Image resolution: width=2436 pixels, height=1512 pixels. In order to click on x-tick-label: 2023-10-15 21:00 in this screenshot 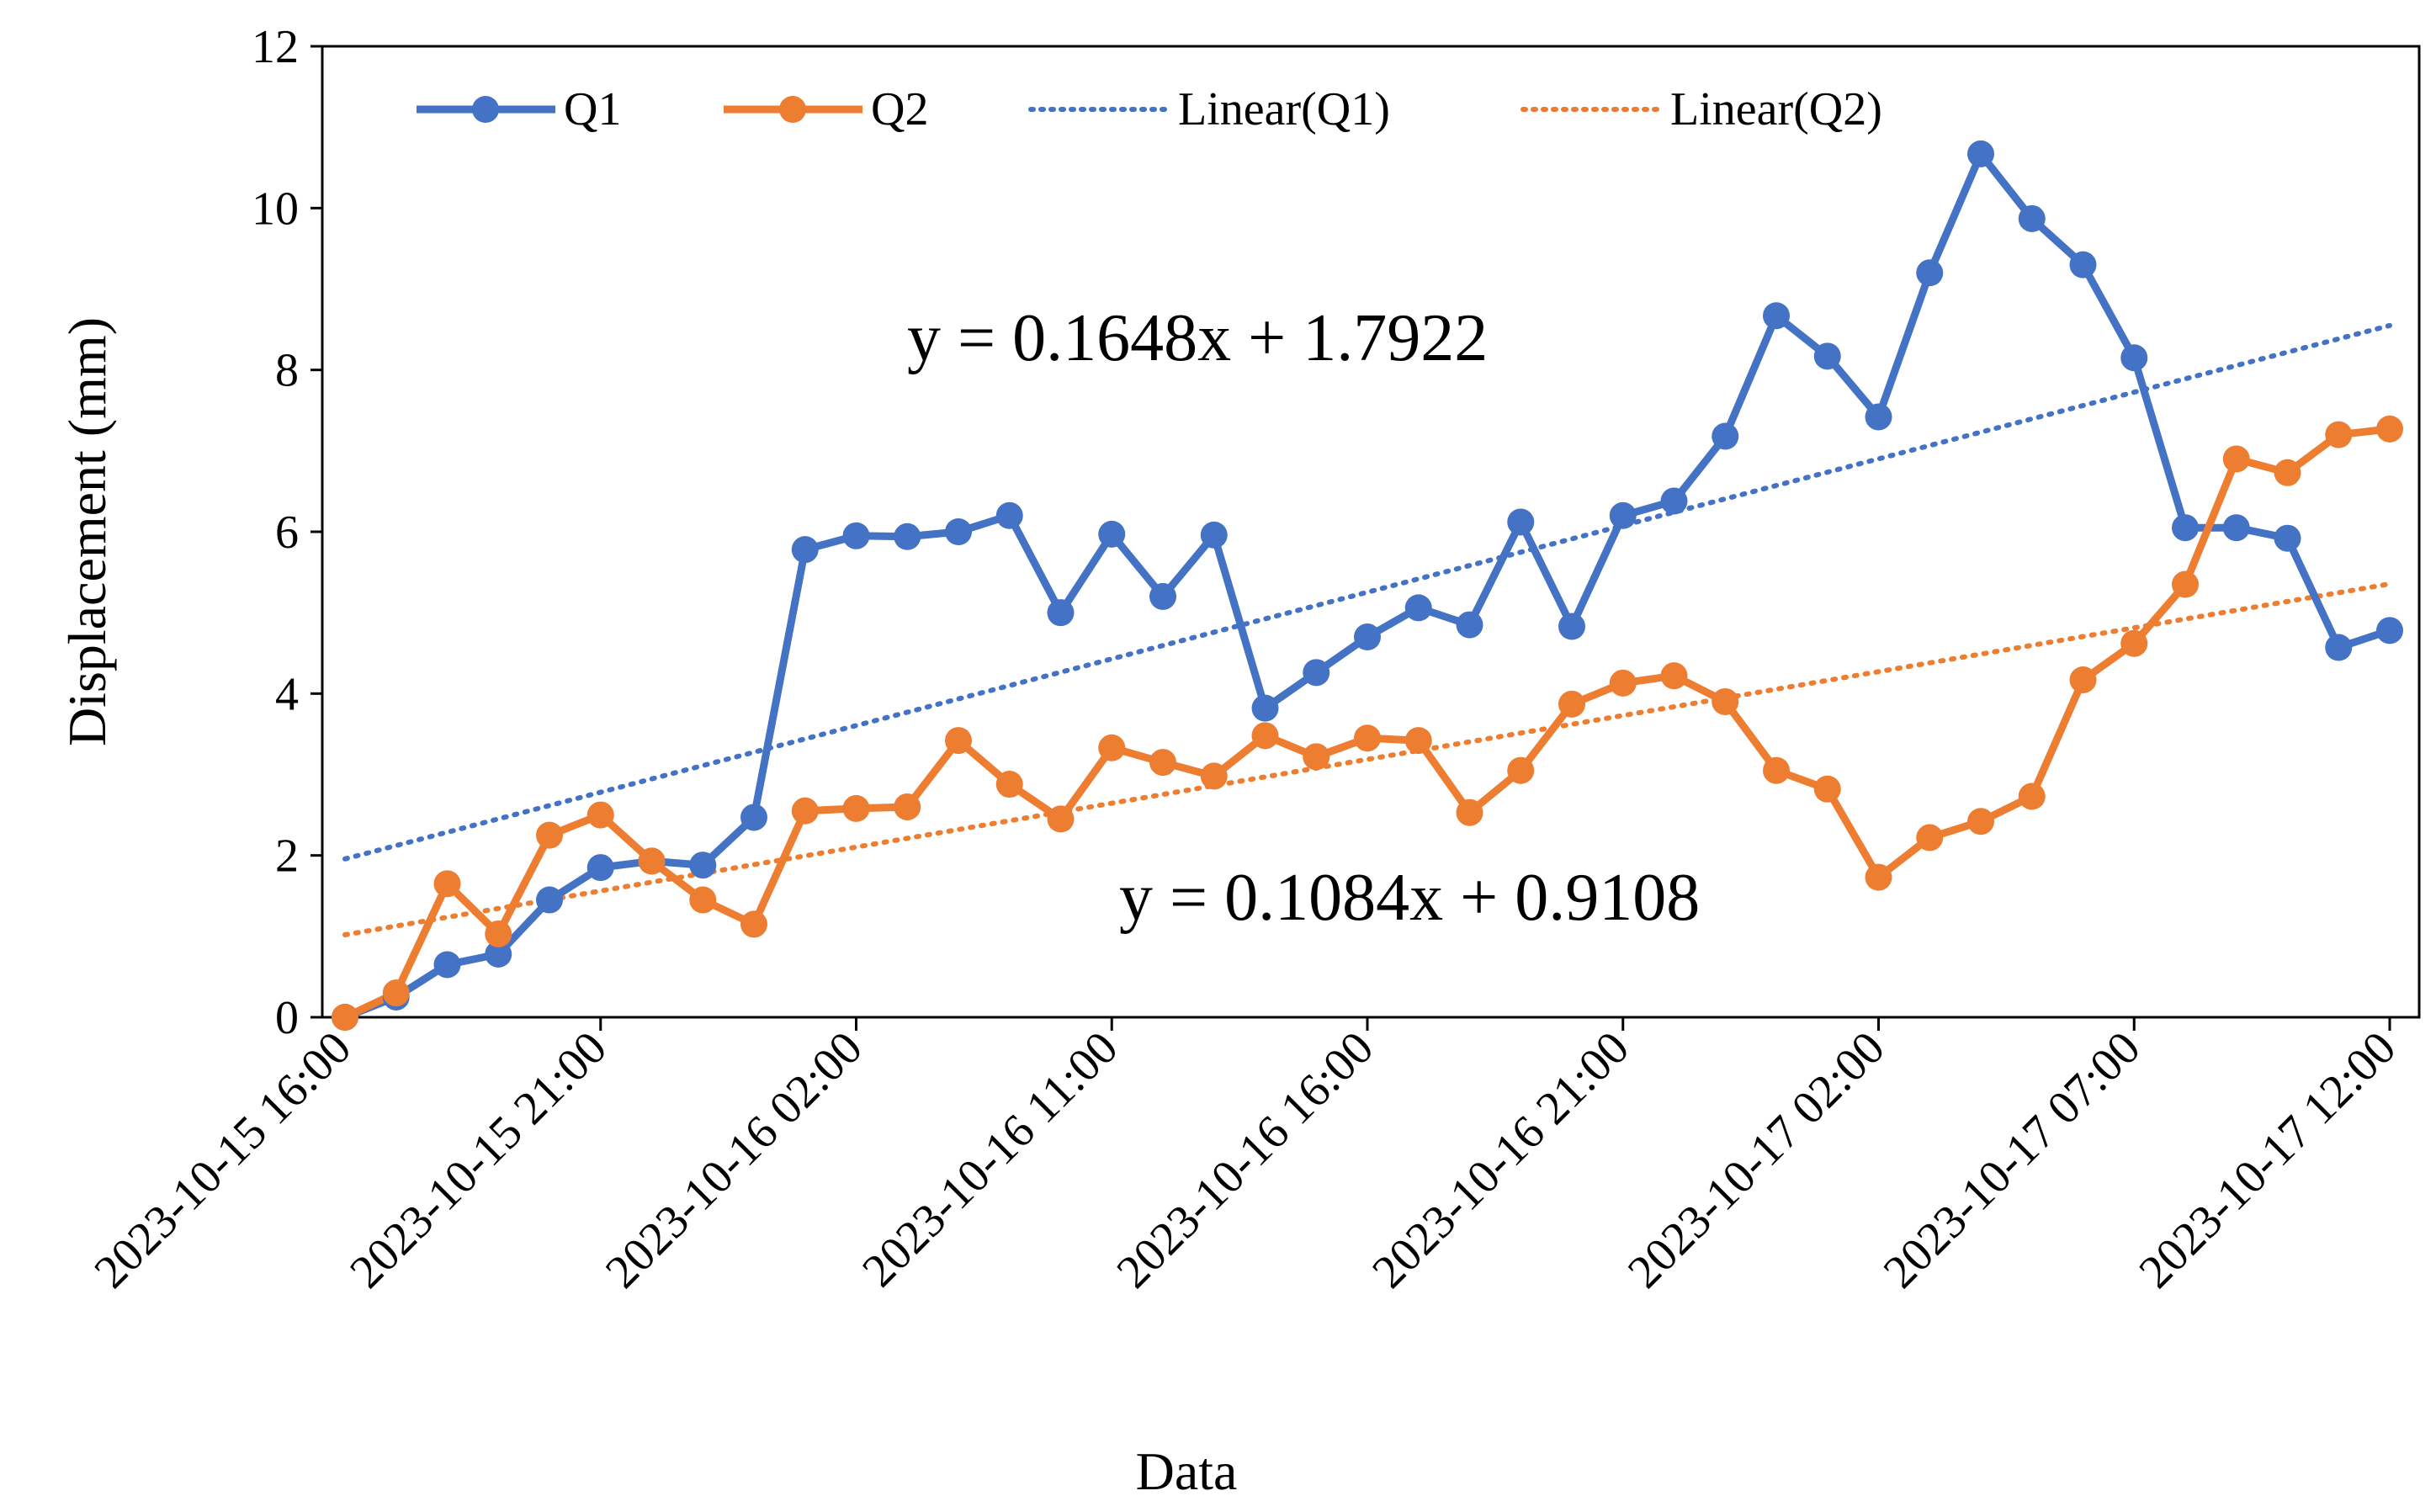, I will do `click(478, 1159)`.